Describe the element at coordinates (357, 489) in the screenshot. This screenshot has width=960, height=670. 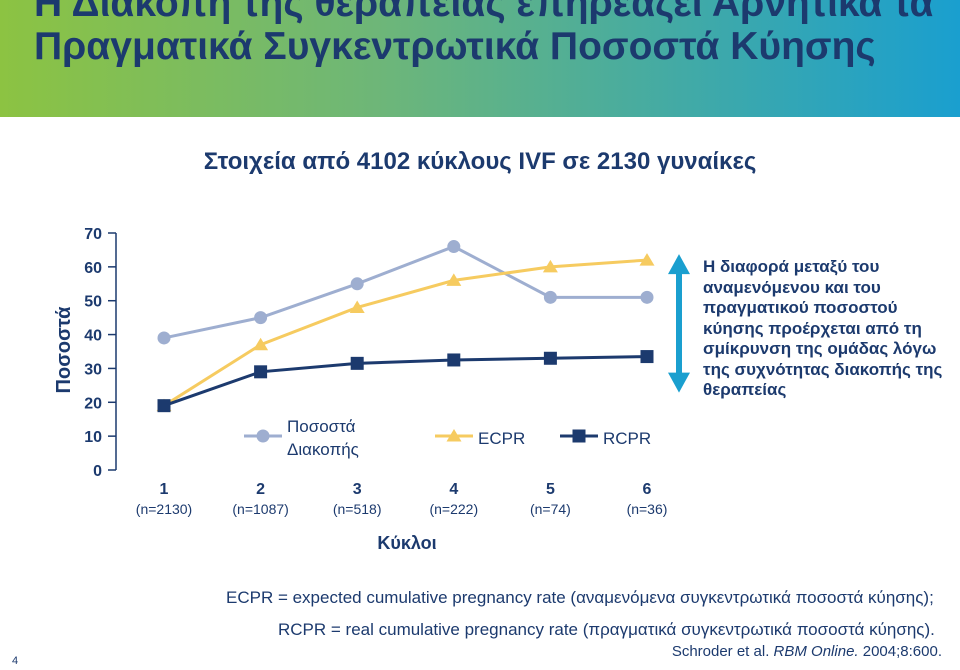
I see `x-tick-label-3: 3` at that location.